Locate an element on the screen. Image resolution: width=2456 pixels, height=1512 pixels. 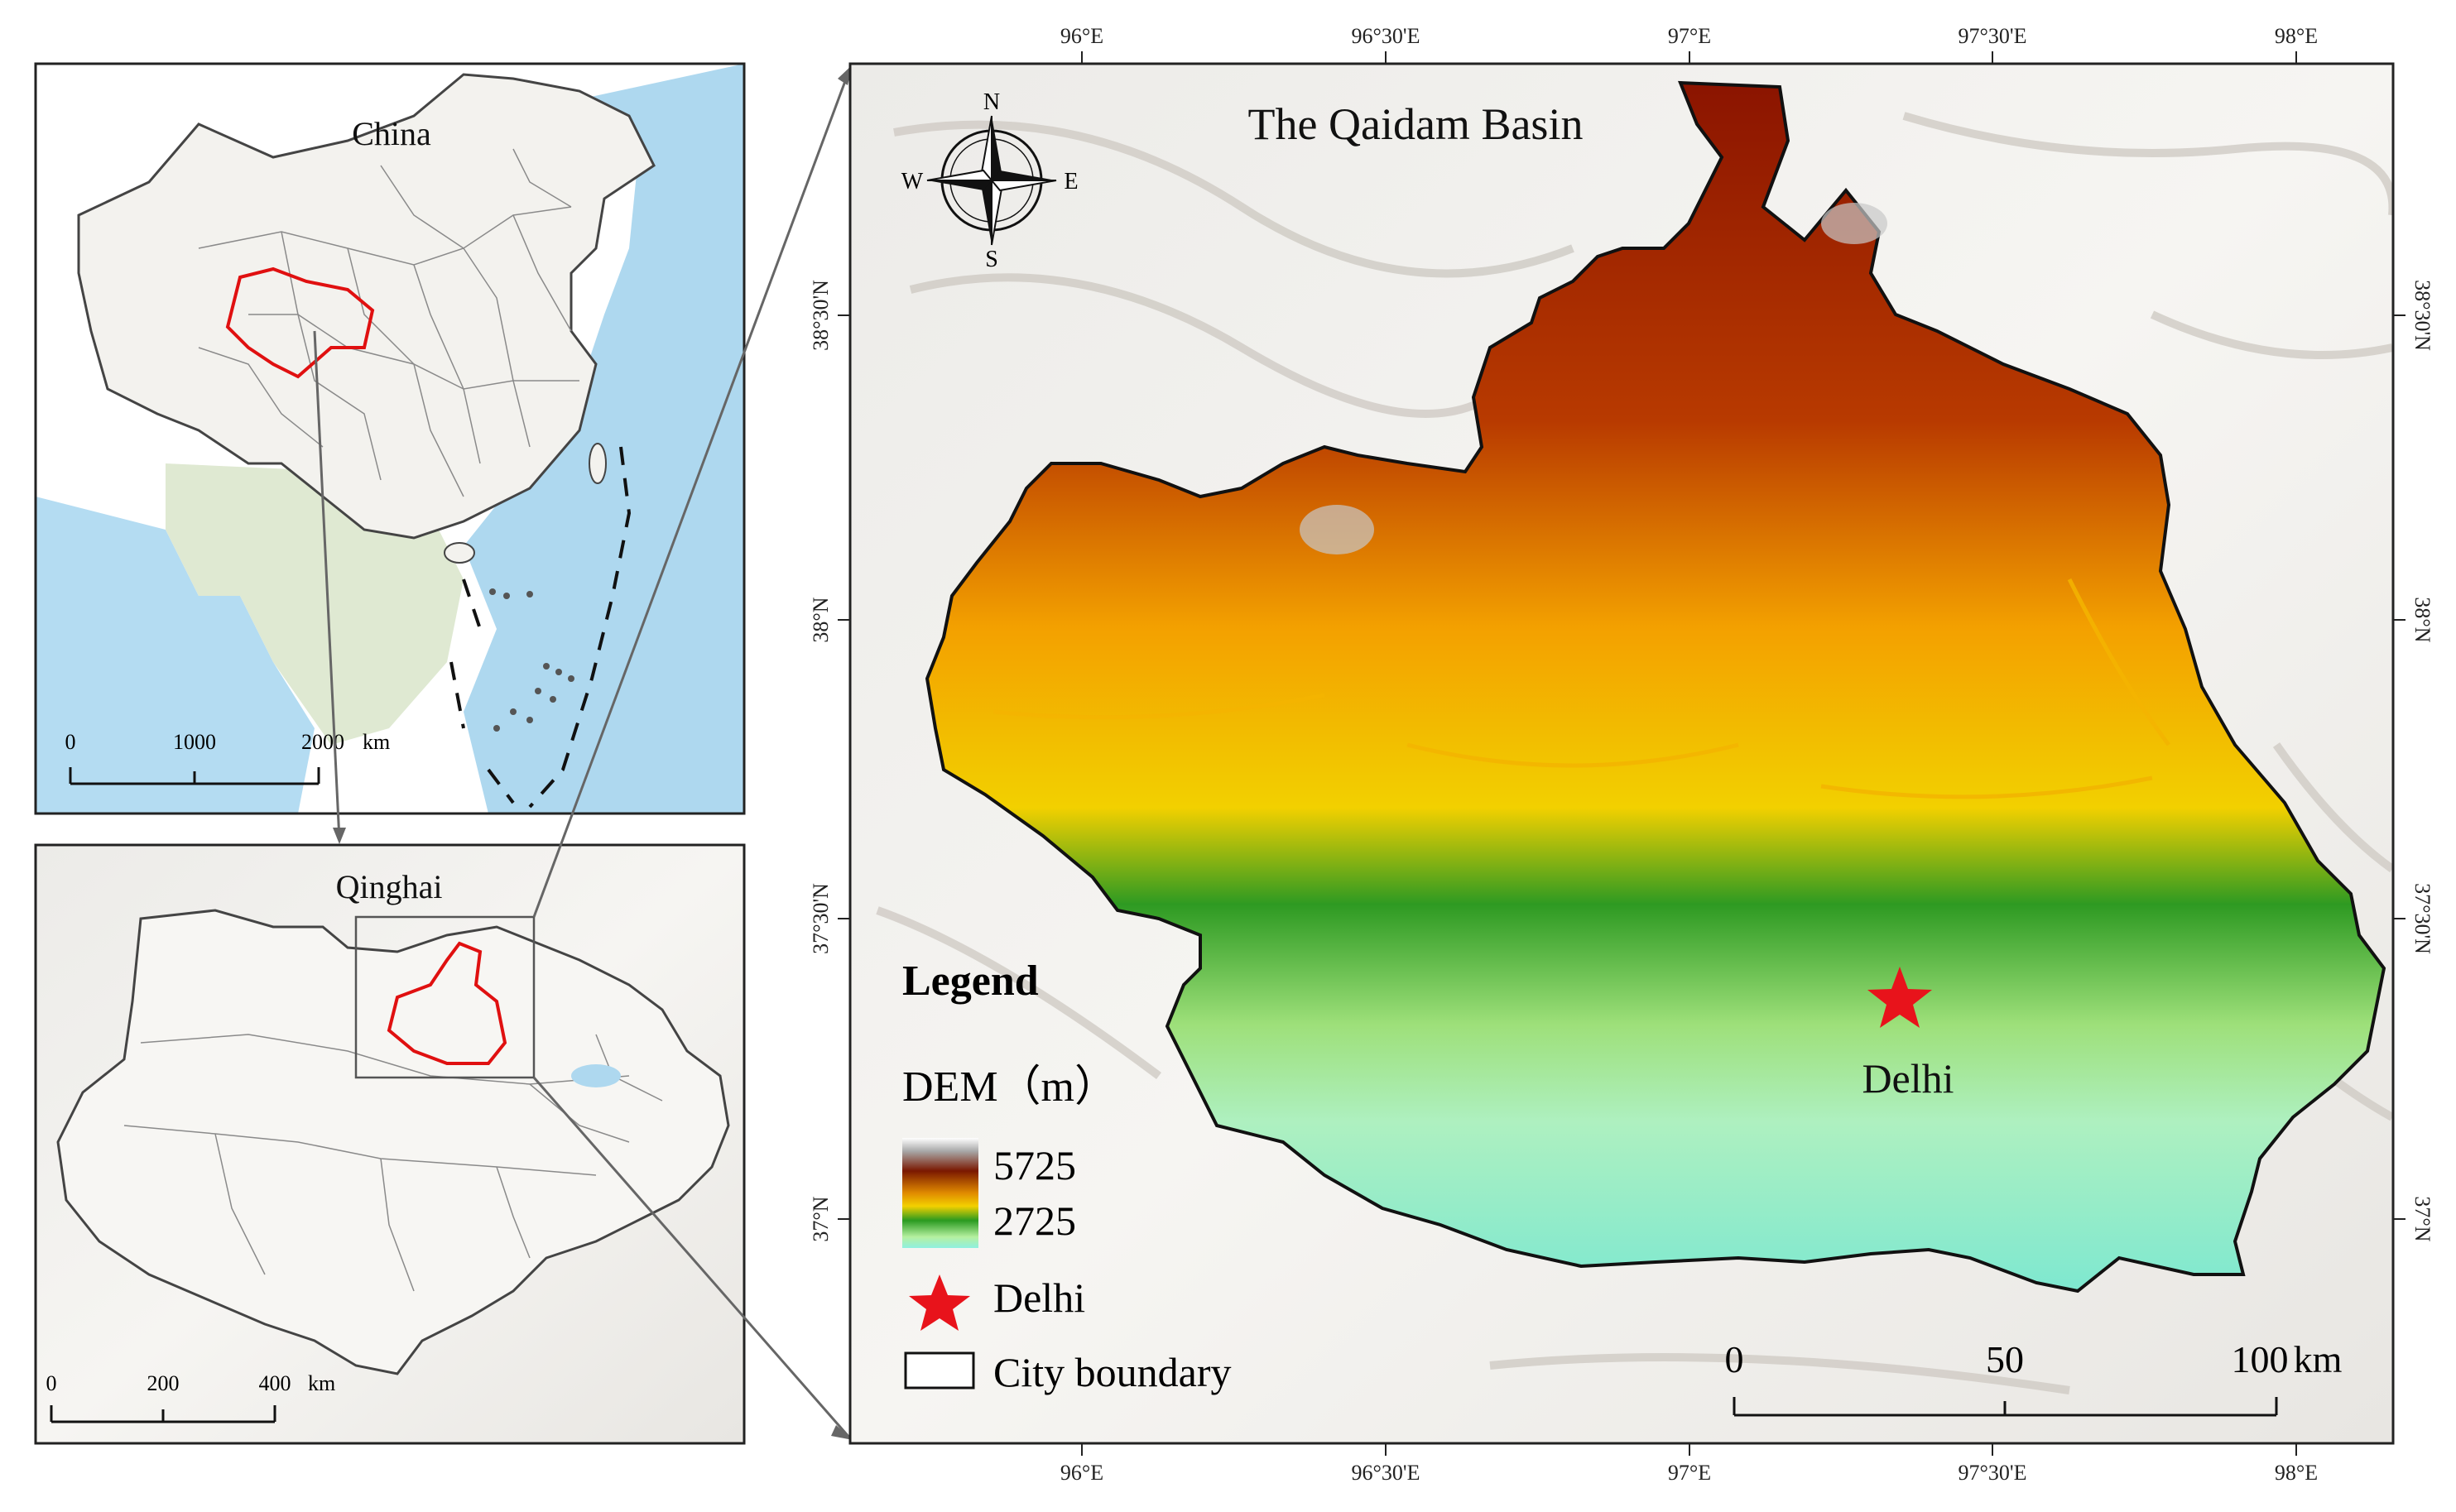
china-scale-tick-2: 2000 is located at coordinates (322, 742).